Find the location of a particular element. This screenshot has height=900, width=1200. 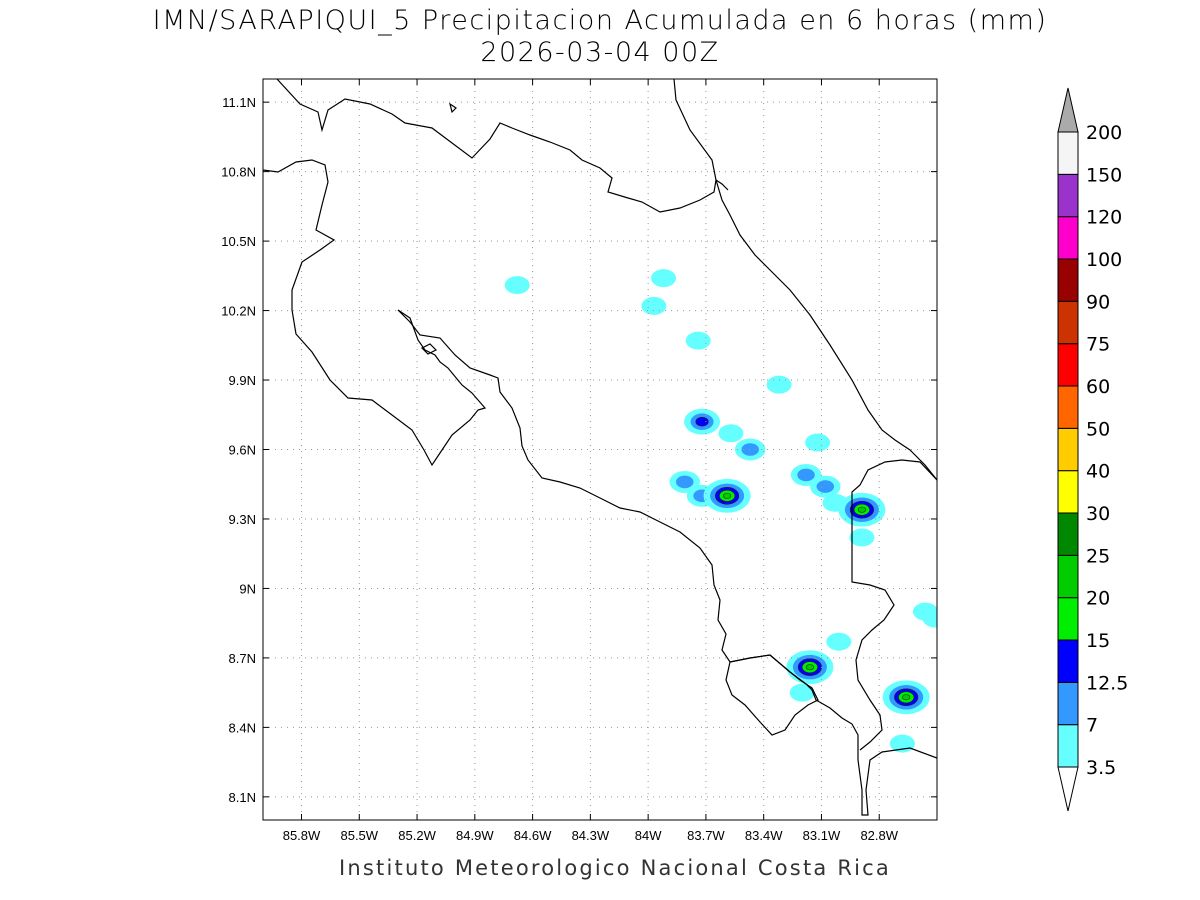

lon-tick-label: 85.5W is located at coordinates (359, 835).